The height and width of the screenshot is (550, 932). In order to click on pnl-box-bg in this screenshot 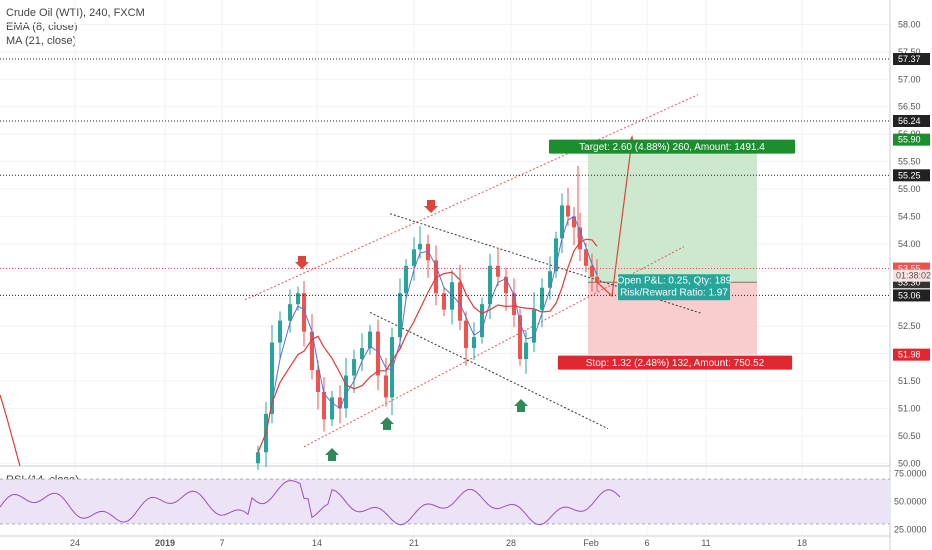, I will do `click(674, 287)`.